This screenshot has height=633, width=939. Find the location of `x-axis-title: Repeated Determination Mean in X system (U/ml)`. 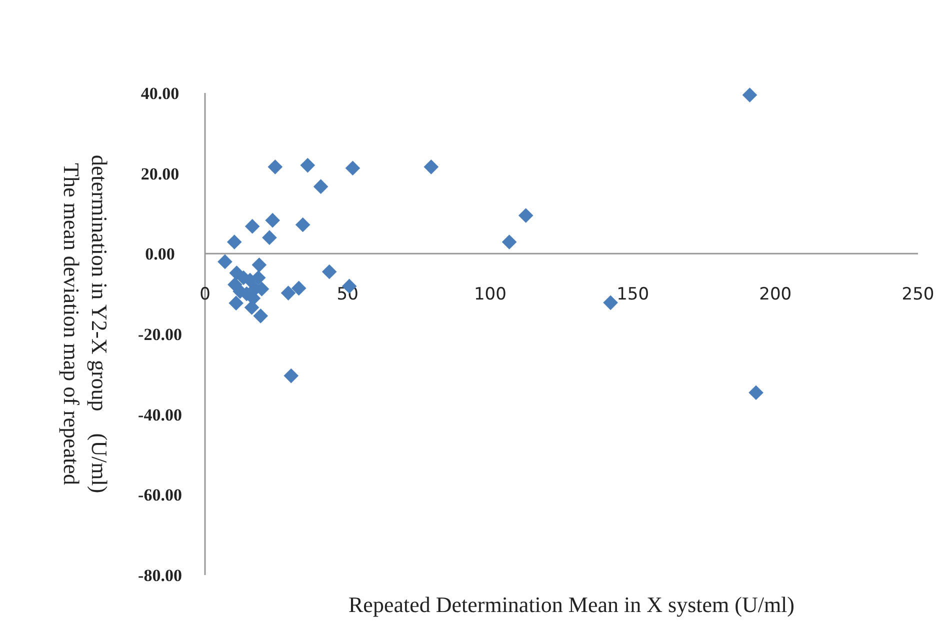

x-axis-title: Repeated Determination Mean in X system (U/ml) is located at coordinates (571, 604).